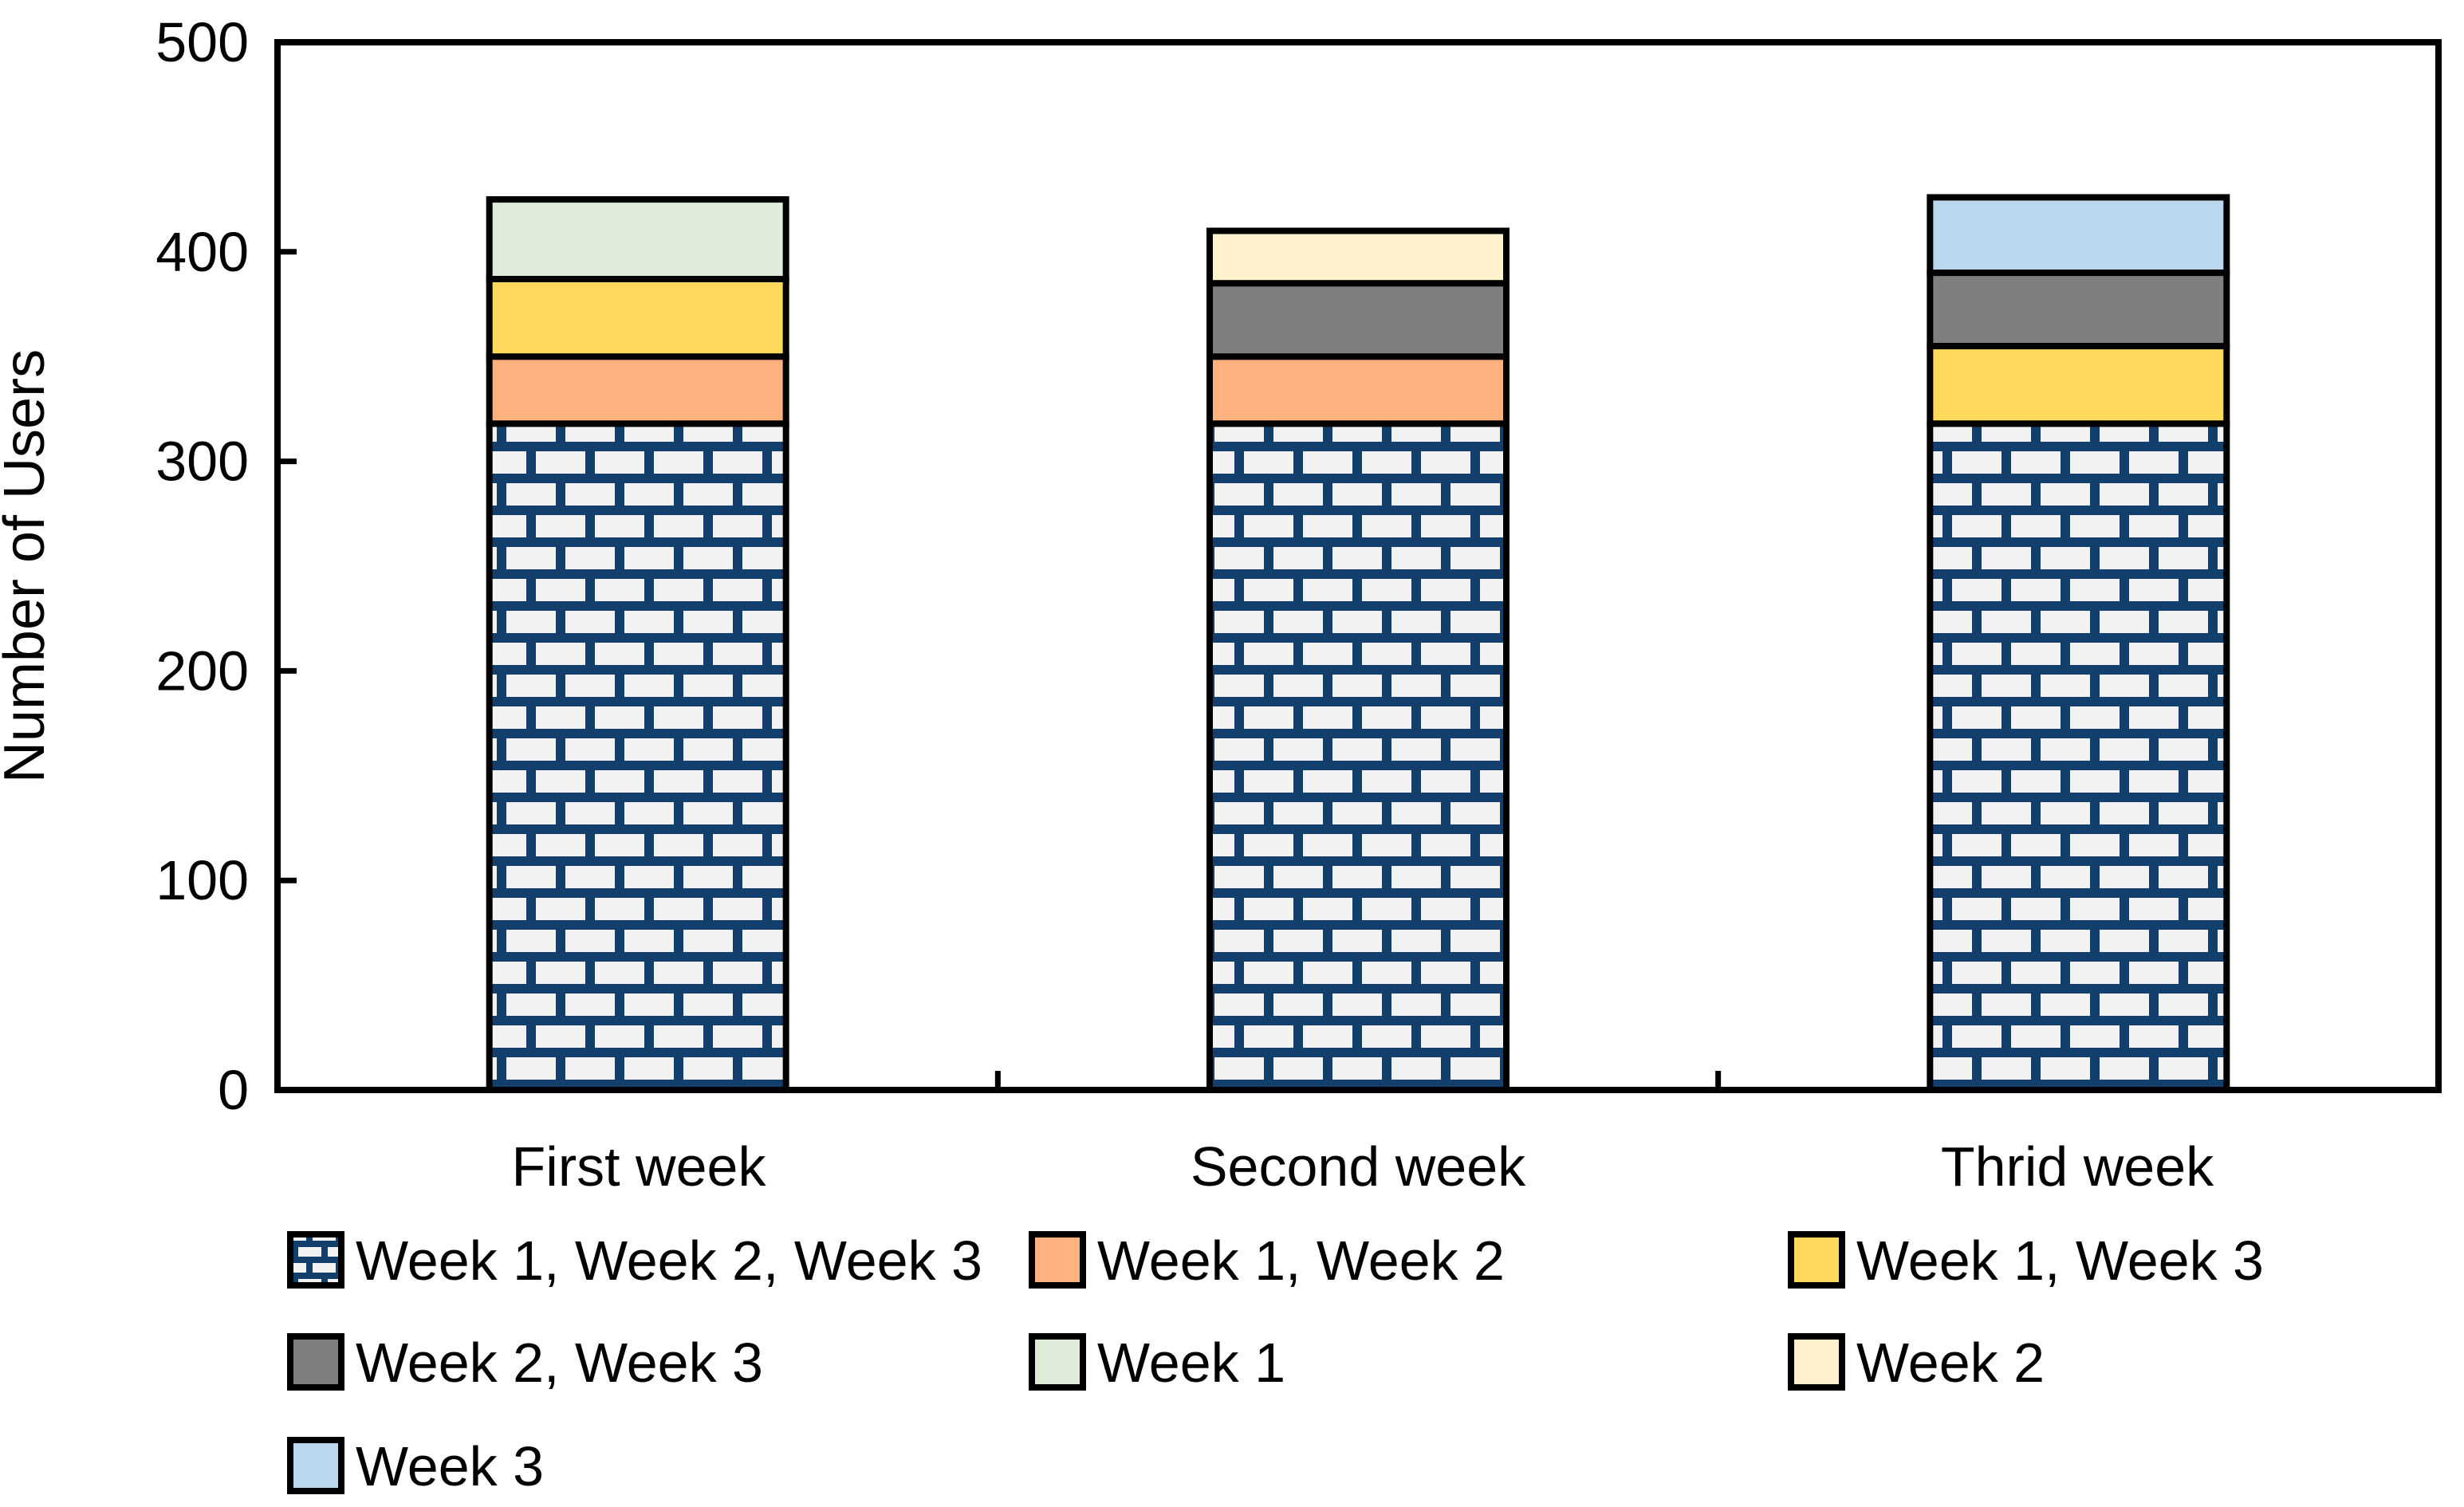  I want to click on y-tick-label-200: 200, so click(202, 670).